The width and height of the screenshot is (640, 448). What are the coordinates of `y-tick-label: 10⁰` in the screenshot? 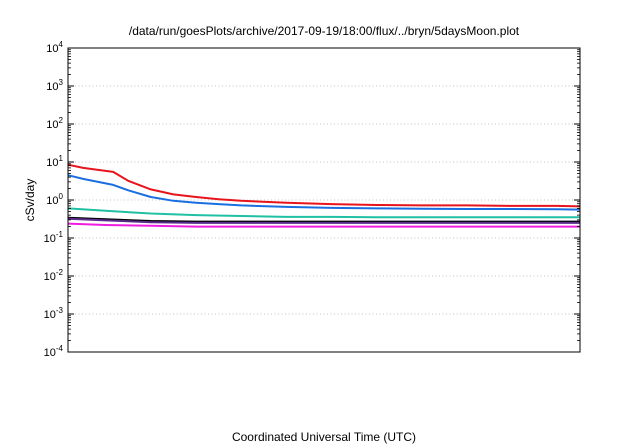 It's located at (54, 199).